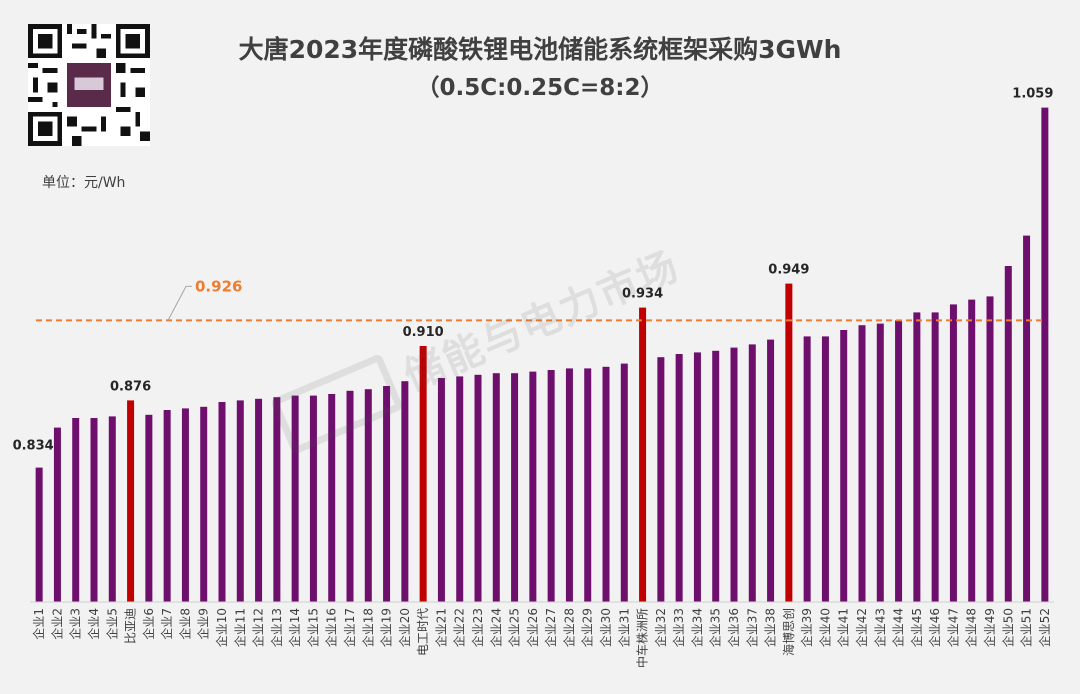 The width and height of the screenshot is (1080, 694). I want to click on bar-企业13, so click(277, 499).